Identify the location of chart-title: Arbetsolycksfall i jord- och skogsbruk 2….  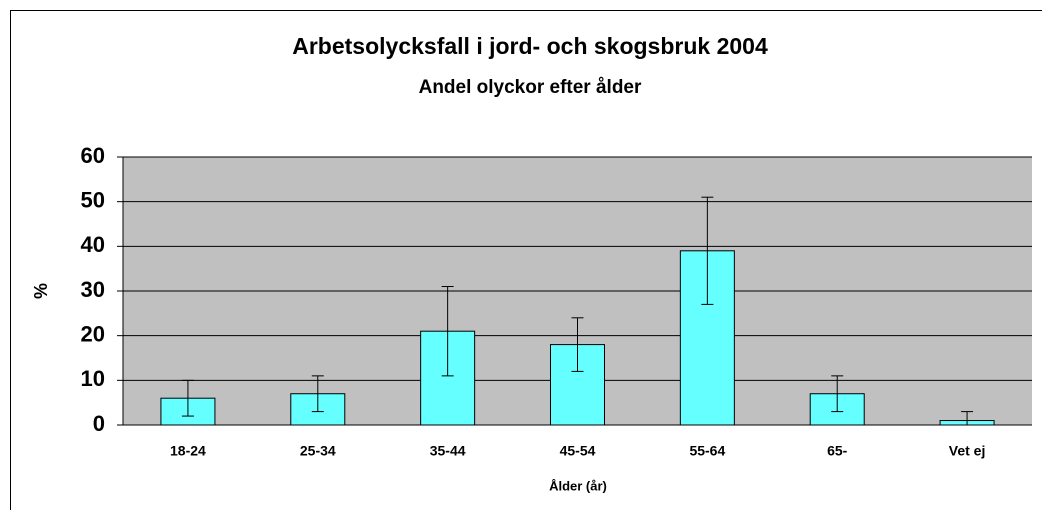
(530, 46).